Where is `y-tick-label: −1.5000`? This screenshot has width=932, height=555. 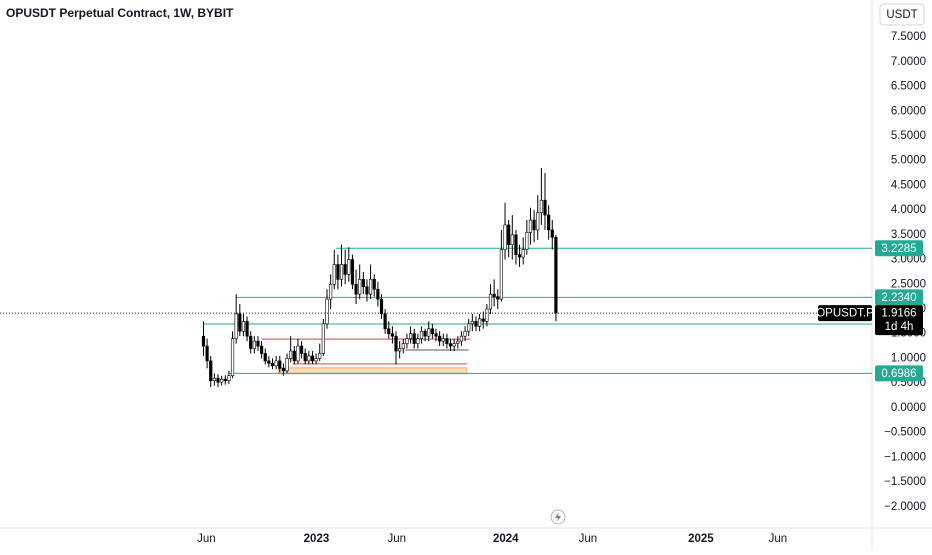
y-tick-label: −1.5000 is located at coordinates (905, 482).